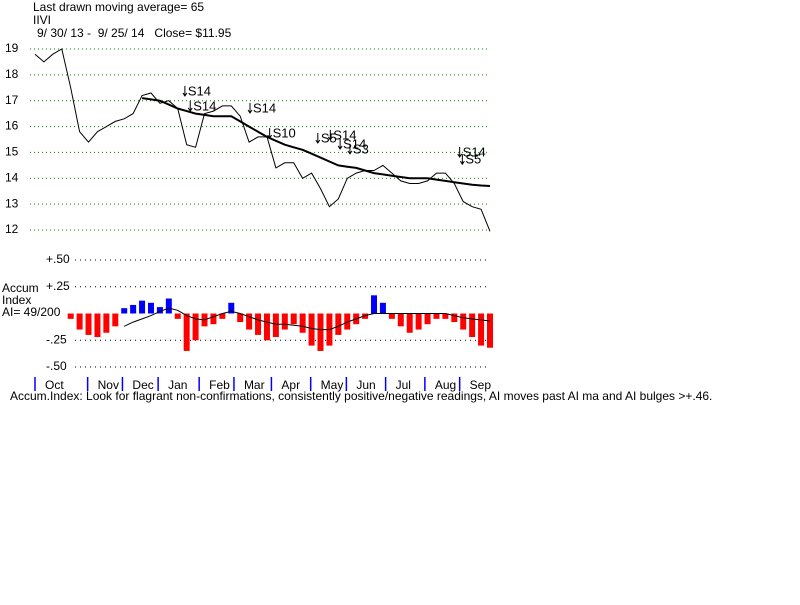 The image size is (800, 605). Describe the element at coordinates (56, 366) in the screenshot. I see `y-tick-label: -.50` at that location.